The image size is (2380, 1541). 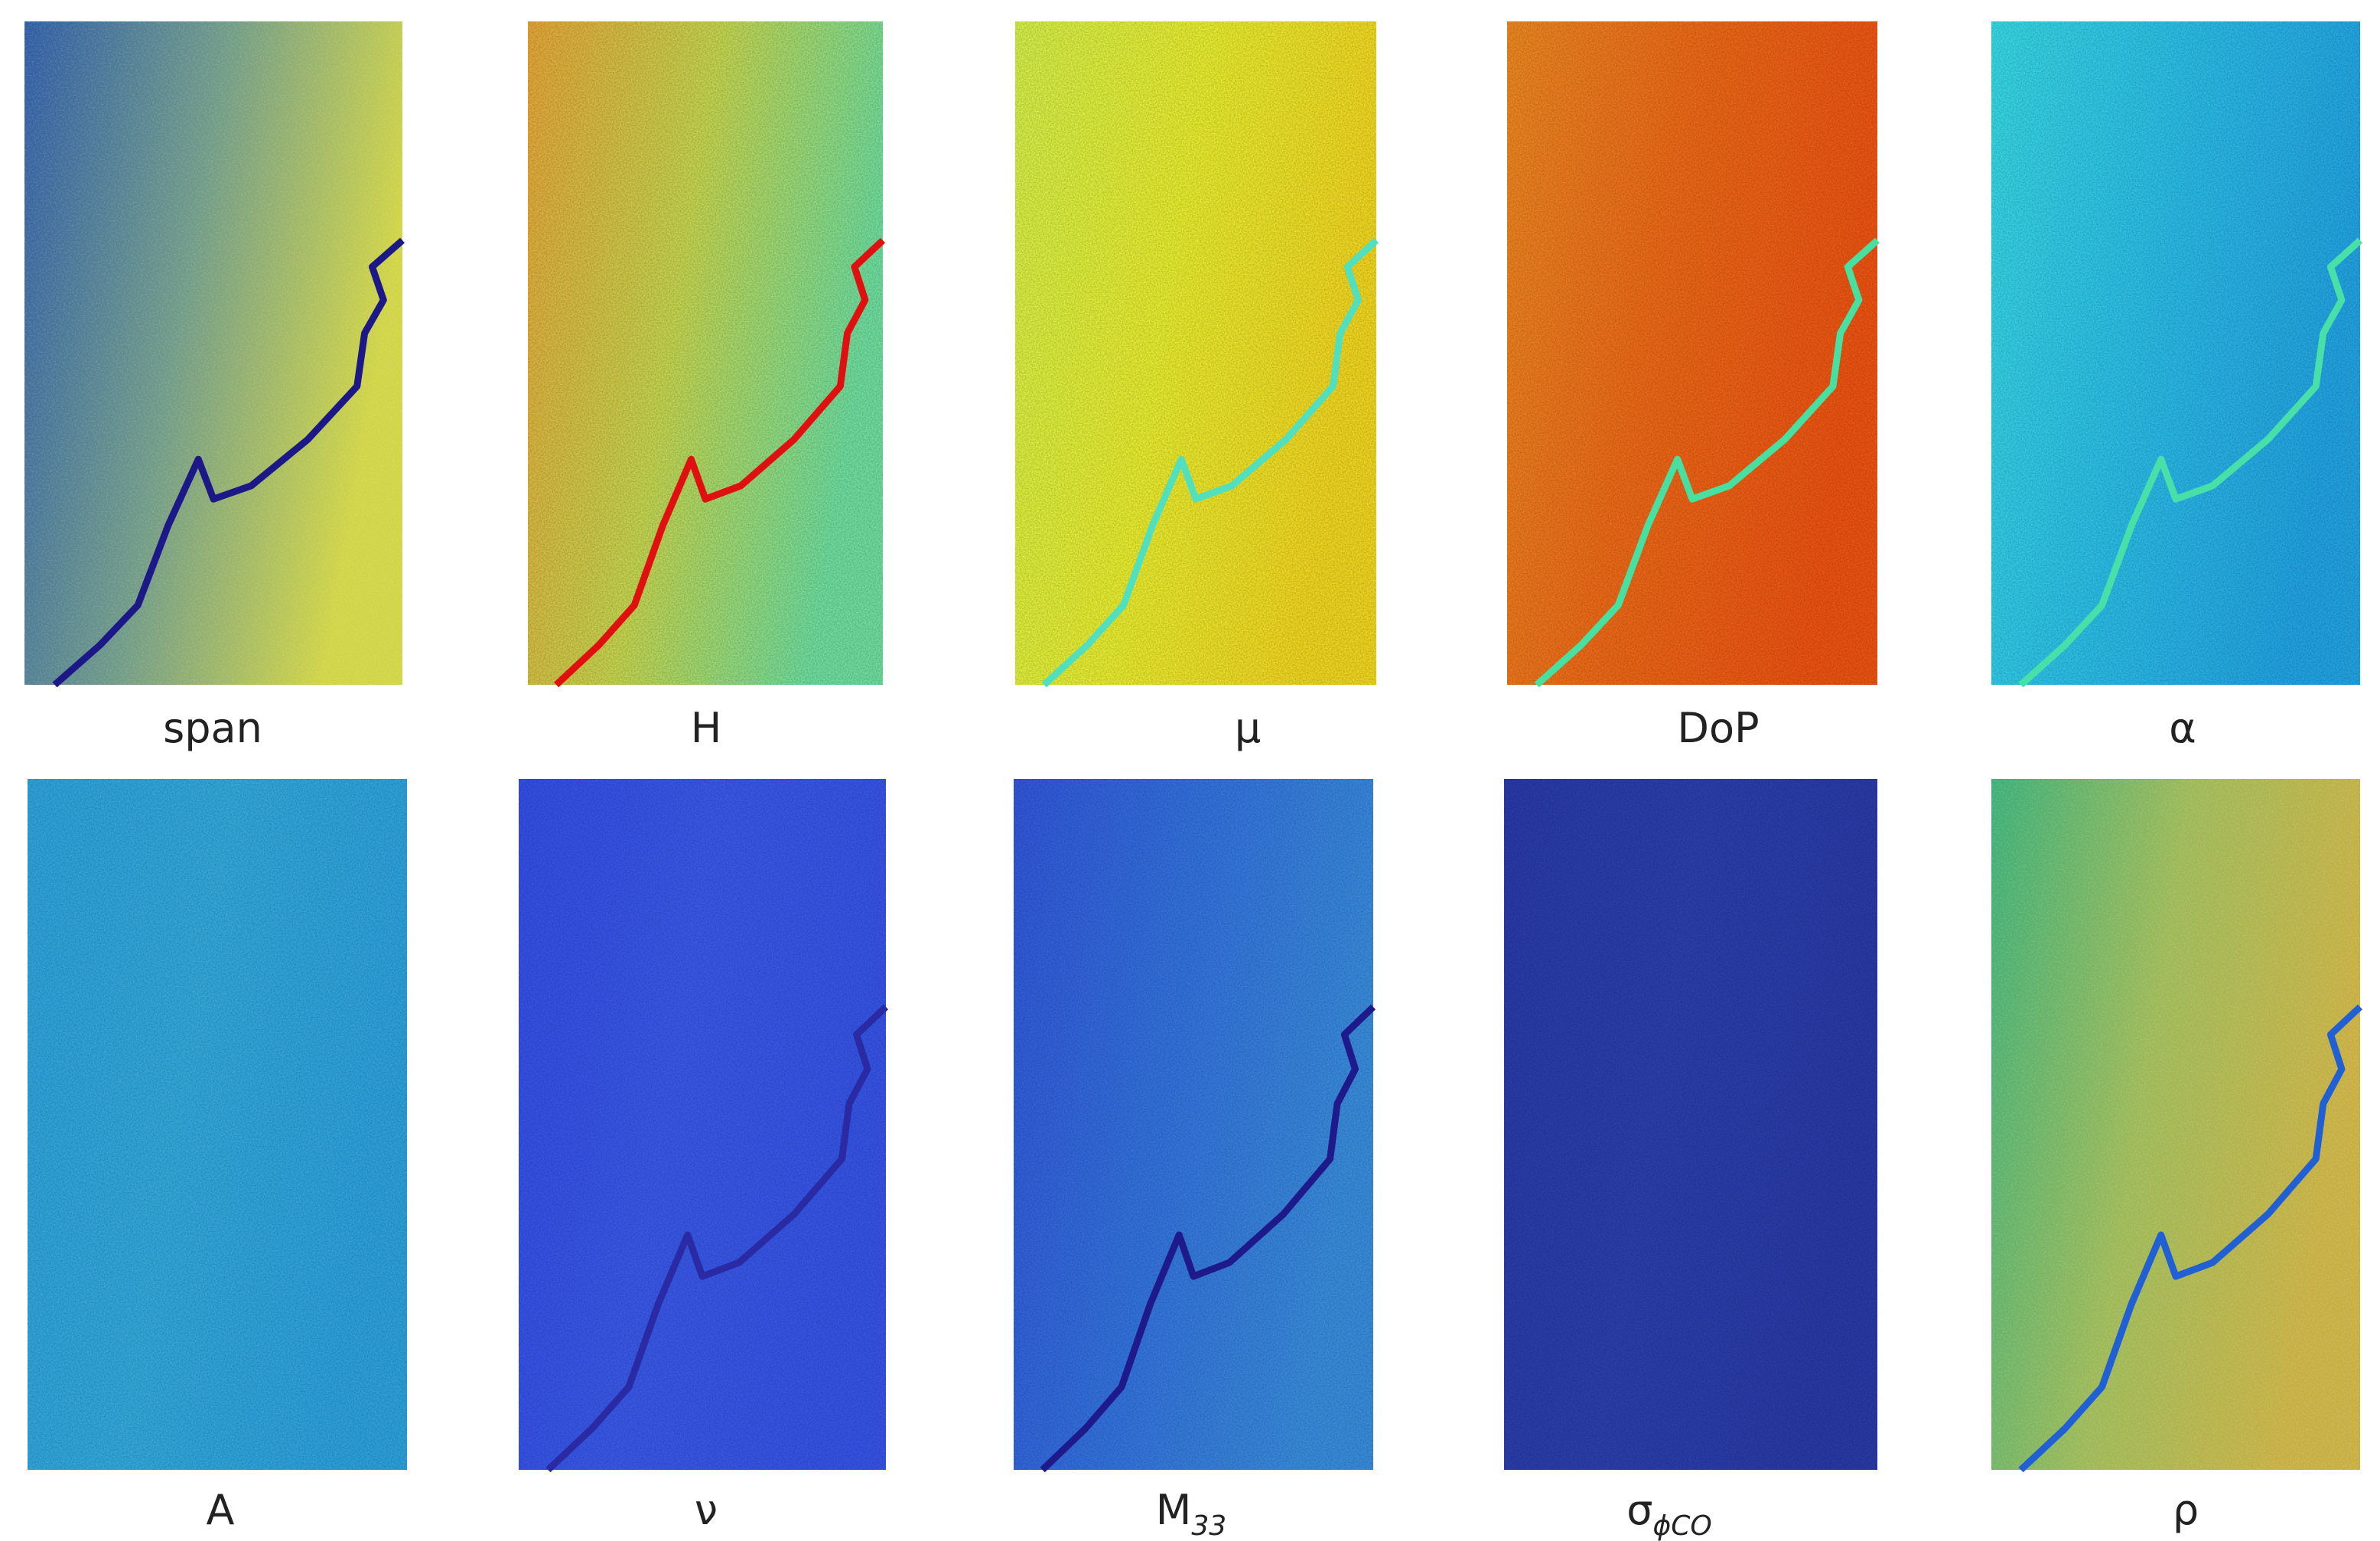 What do you see at coordinates (1639, 1510) in the screenshot?
I see `label-text: σ` at bounding box center [1639, 1510].